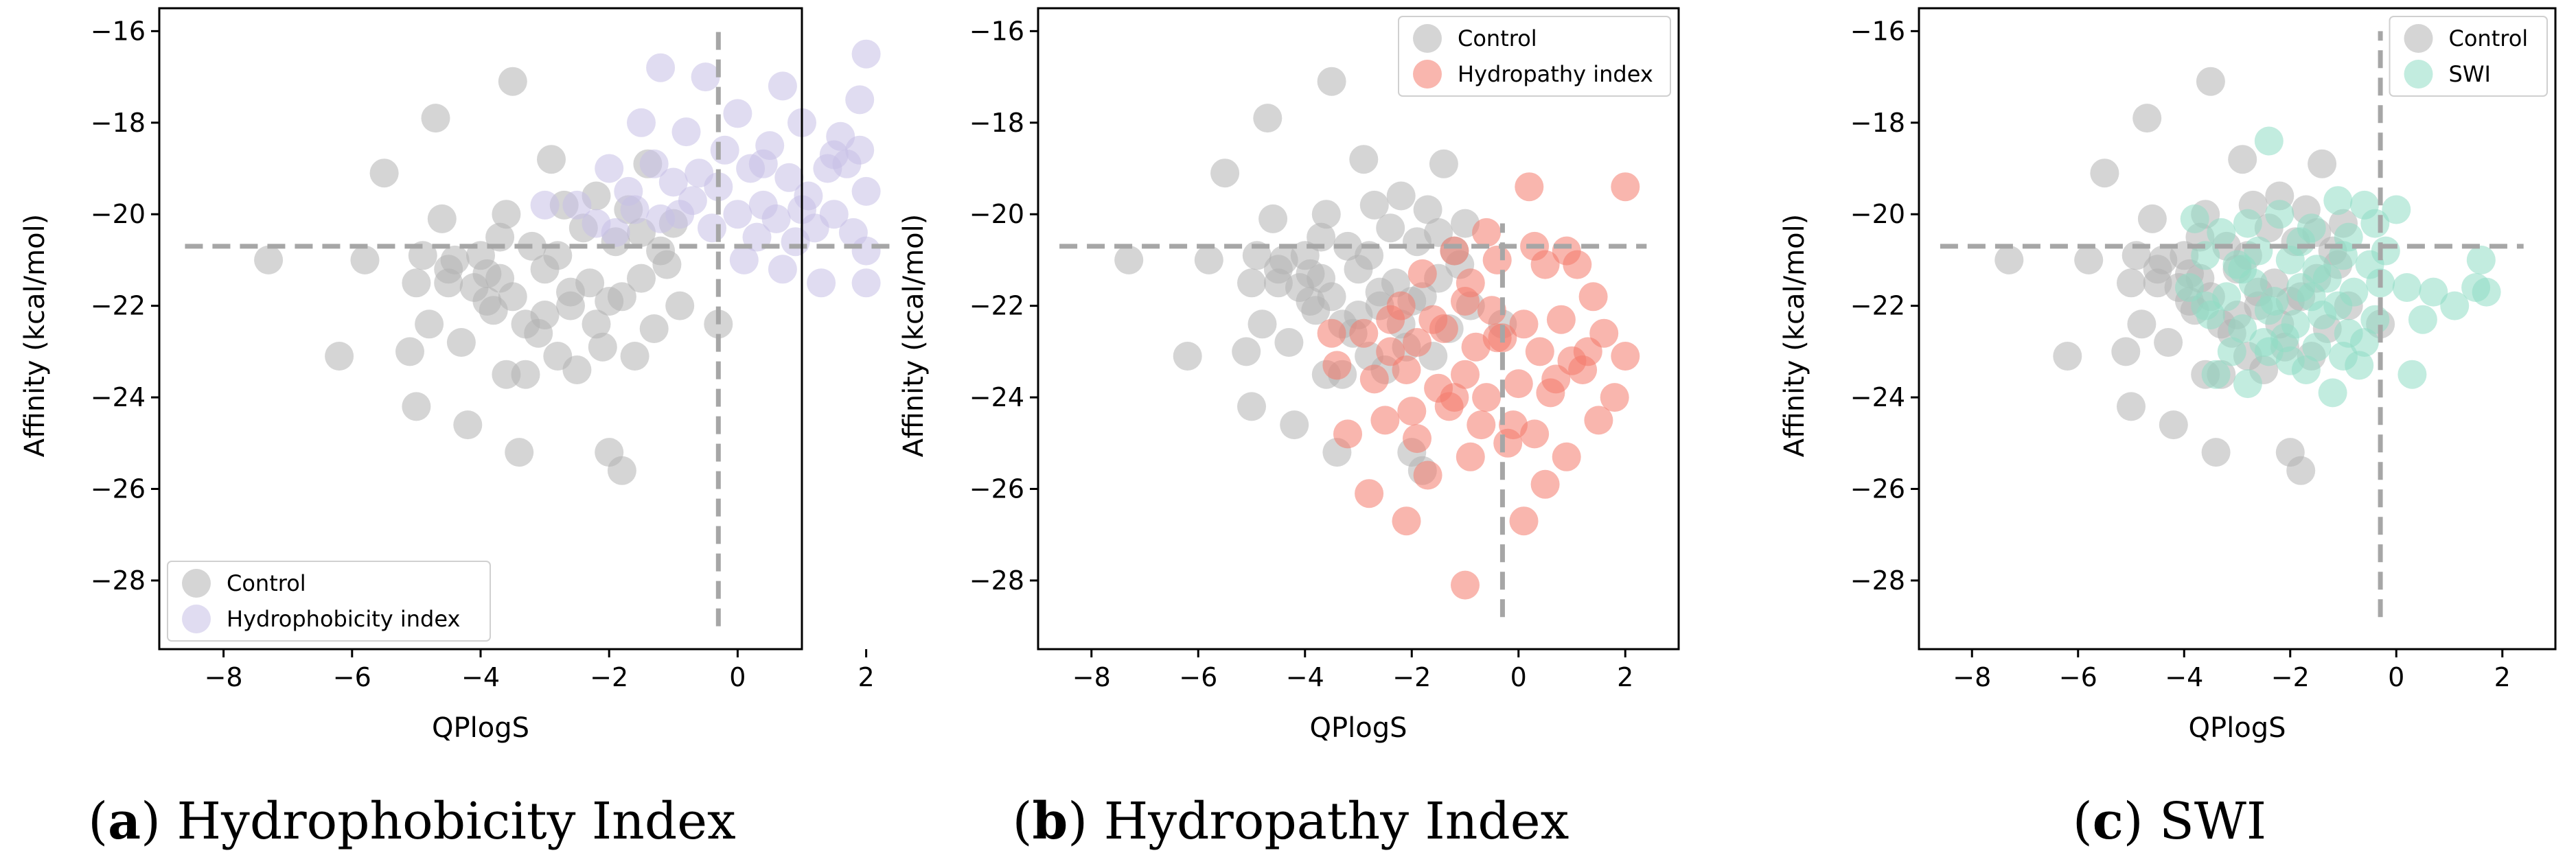 This screenshot has width=2576, height=866. I want to click on panel-caption: (b) Hydropathy Index, so click(1291, 821).